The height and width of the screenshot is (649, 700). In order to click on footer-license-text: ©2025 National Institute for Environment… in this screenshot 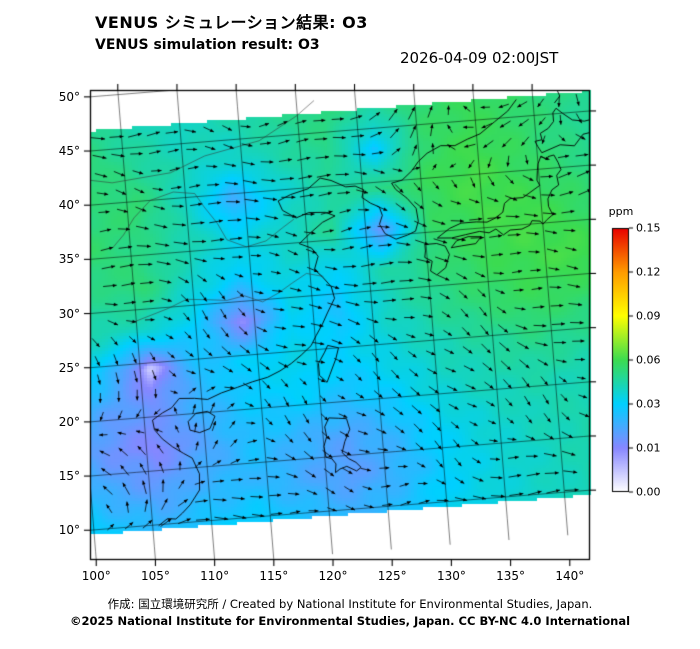, I will do `click(350, 621)`.